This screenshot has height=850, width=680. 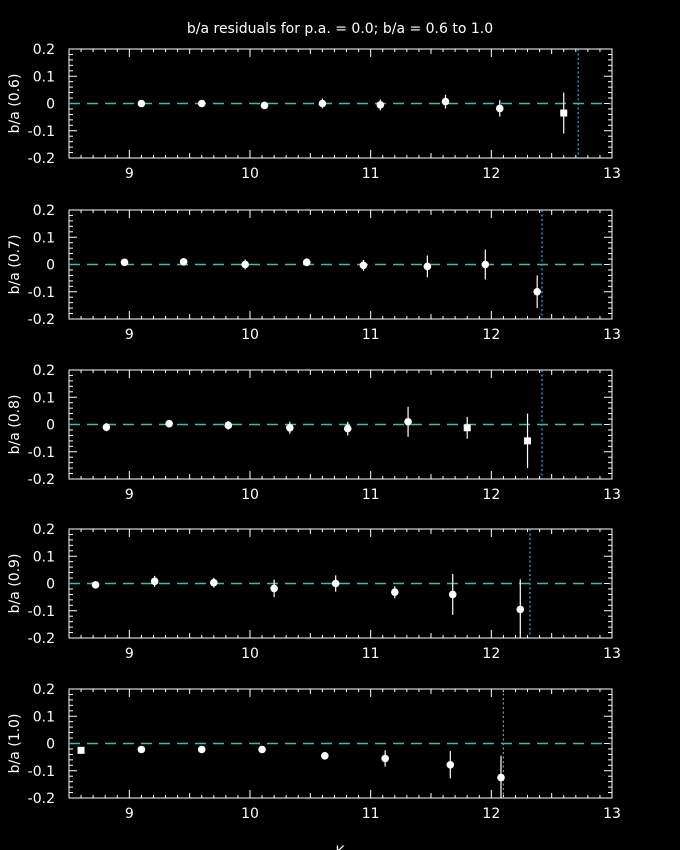 I want to click on panel-1: 9 10 11 12 13 0.2 0.1 0 -0.1 -0.2 b/a (0.6), so click(x=314, y=112).